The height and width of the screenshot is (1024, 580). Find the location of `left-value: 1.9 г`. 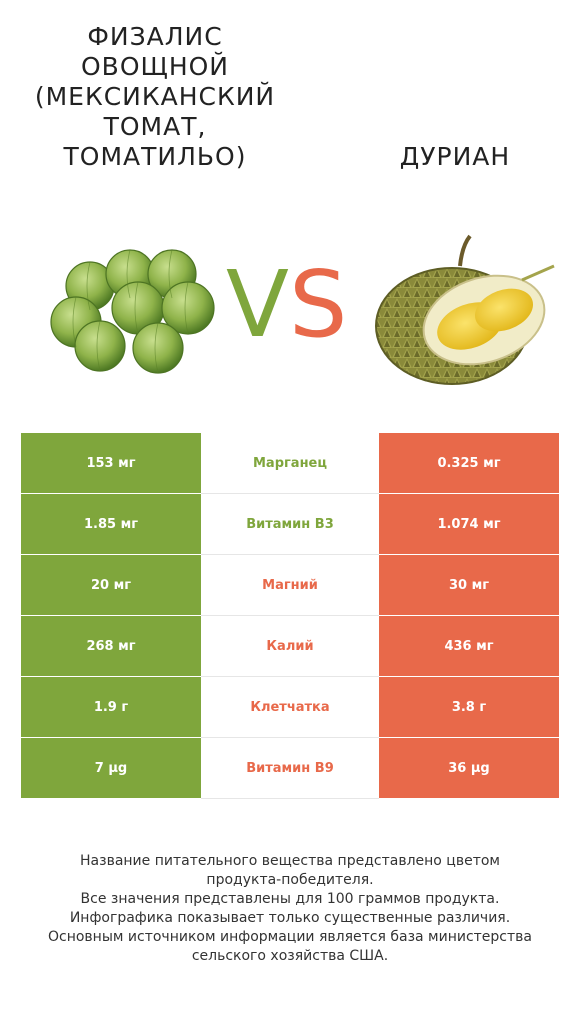

left-value: 1.9 г is located at coordinates (111, 707).